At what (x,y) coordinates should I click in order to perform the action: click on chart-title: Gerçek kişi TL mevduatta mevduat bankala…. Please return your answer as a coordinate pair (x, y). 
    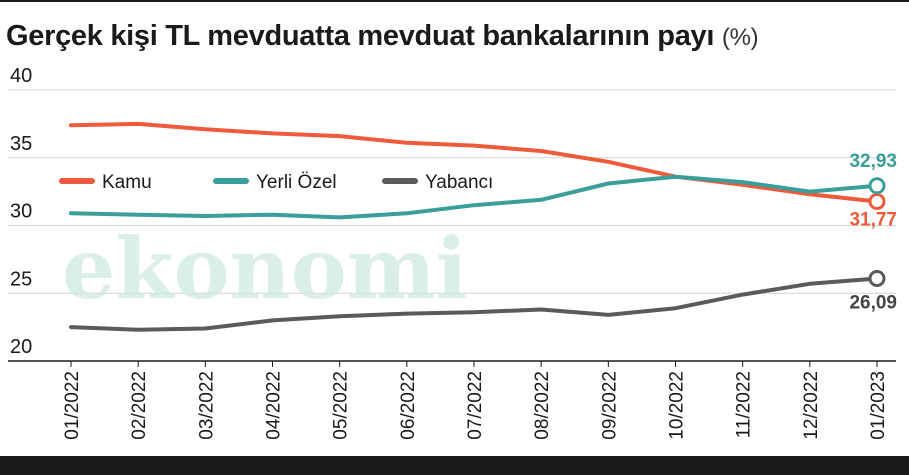
    Looking at the image, I should click on (382, 36).